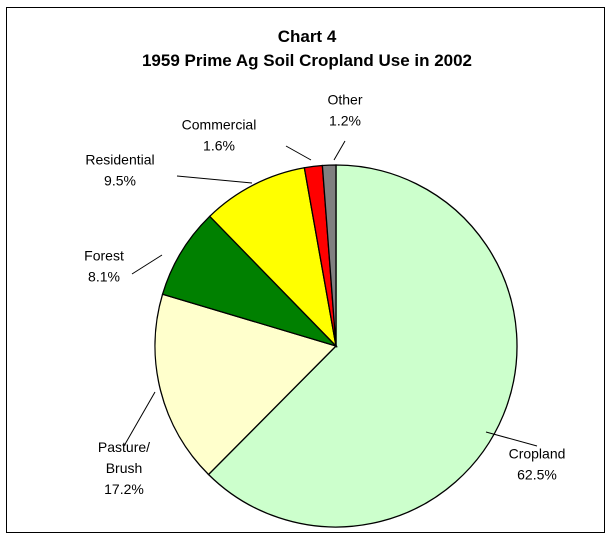  I want to click on pie-slice-forest, so click(250, 281).